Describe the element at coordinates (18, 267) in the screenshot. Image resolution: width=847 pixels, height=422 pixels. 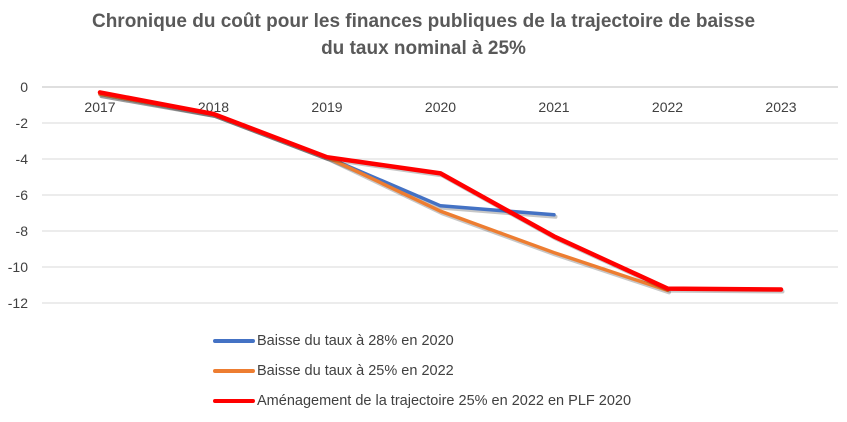
I see `y-tick-label: -10` at that location.